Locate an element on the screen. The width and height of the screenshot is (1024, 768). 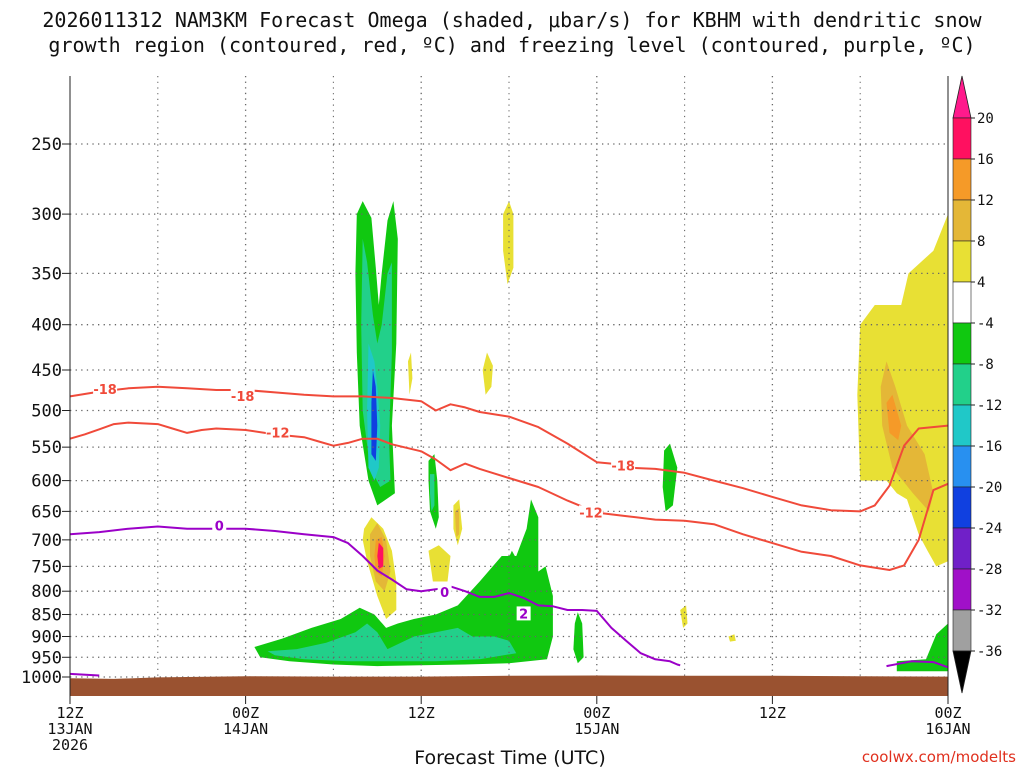
y-tick-label: 300 is located at coordinates (46, 215).